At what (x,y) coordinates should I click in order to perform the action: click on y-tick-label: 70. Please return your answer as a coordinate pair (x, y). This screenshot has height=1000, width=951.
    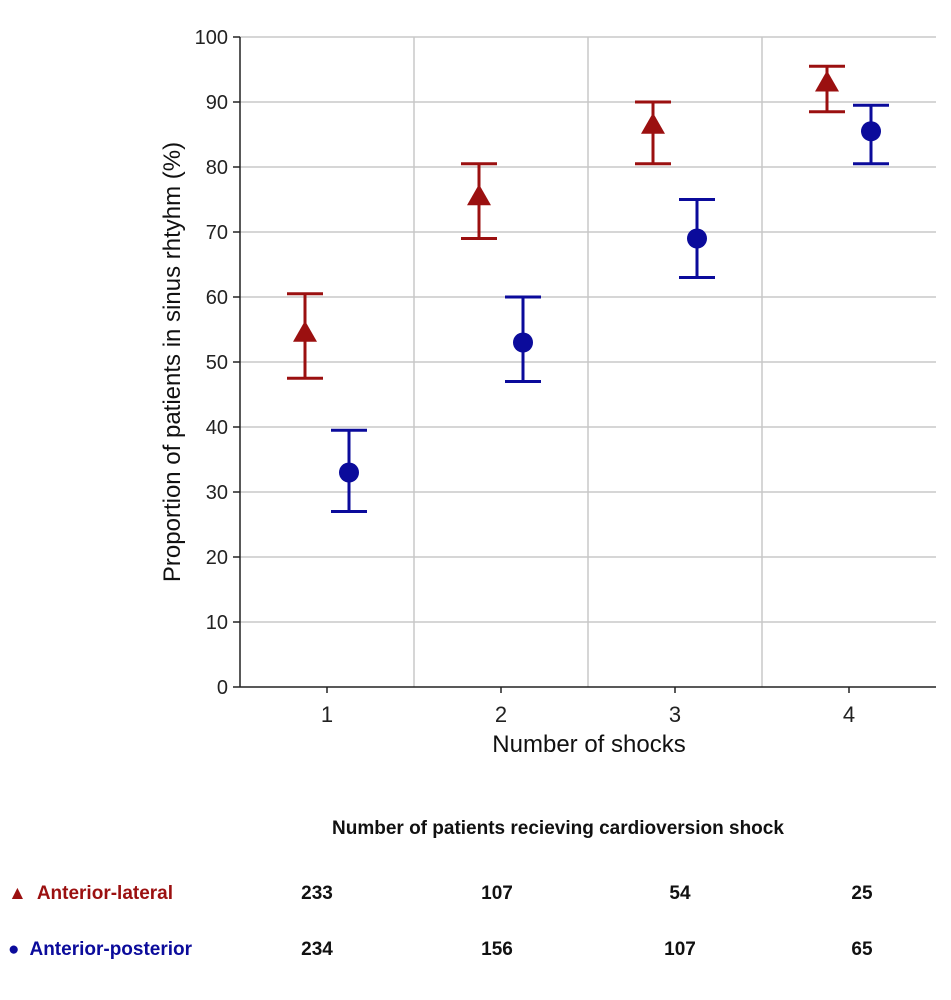
    Looking at the image, I should click on (217, 233).